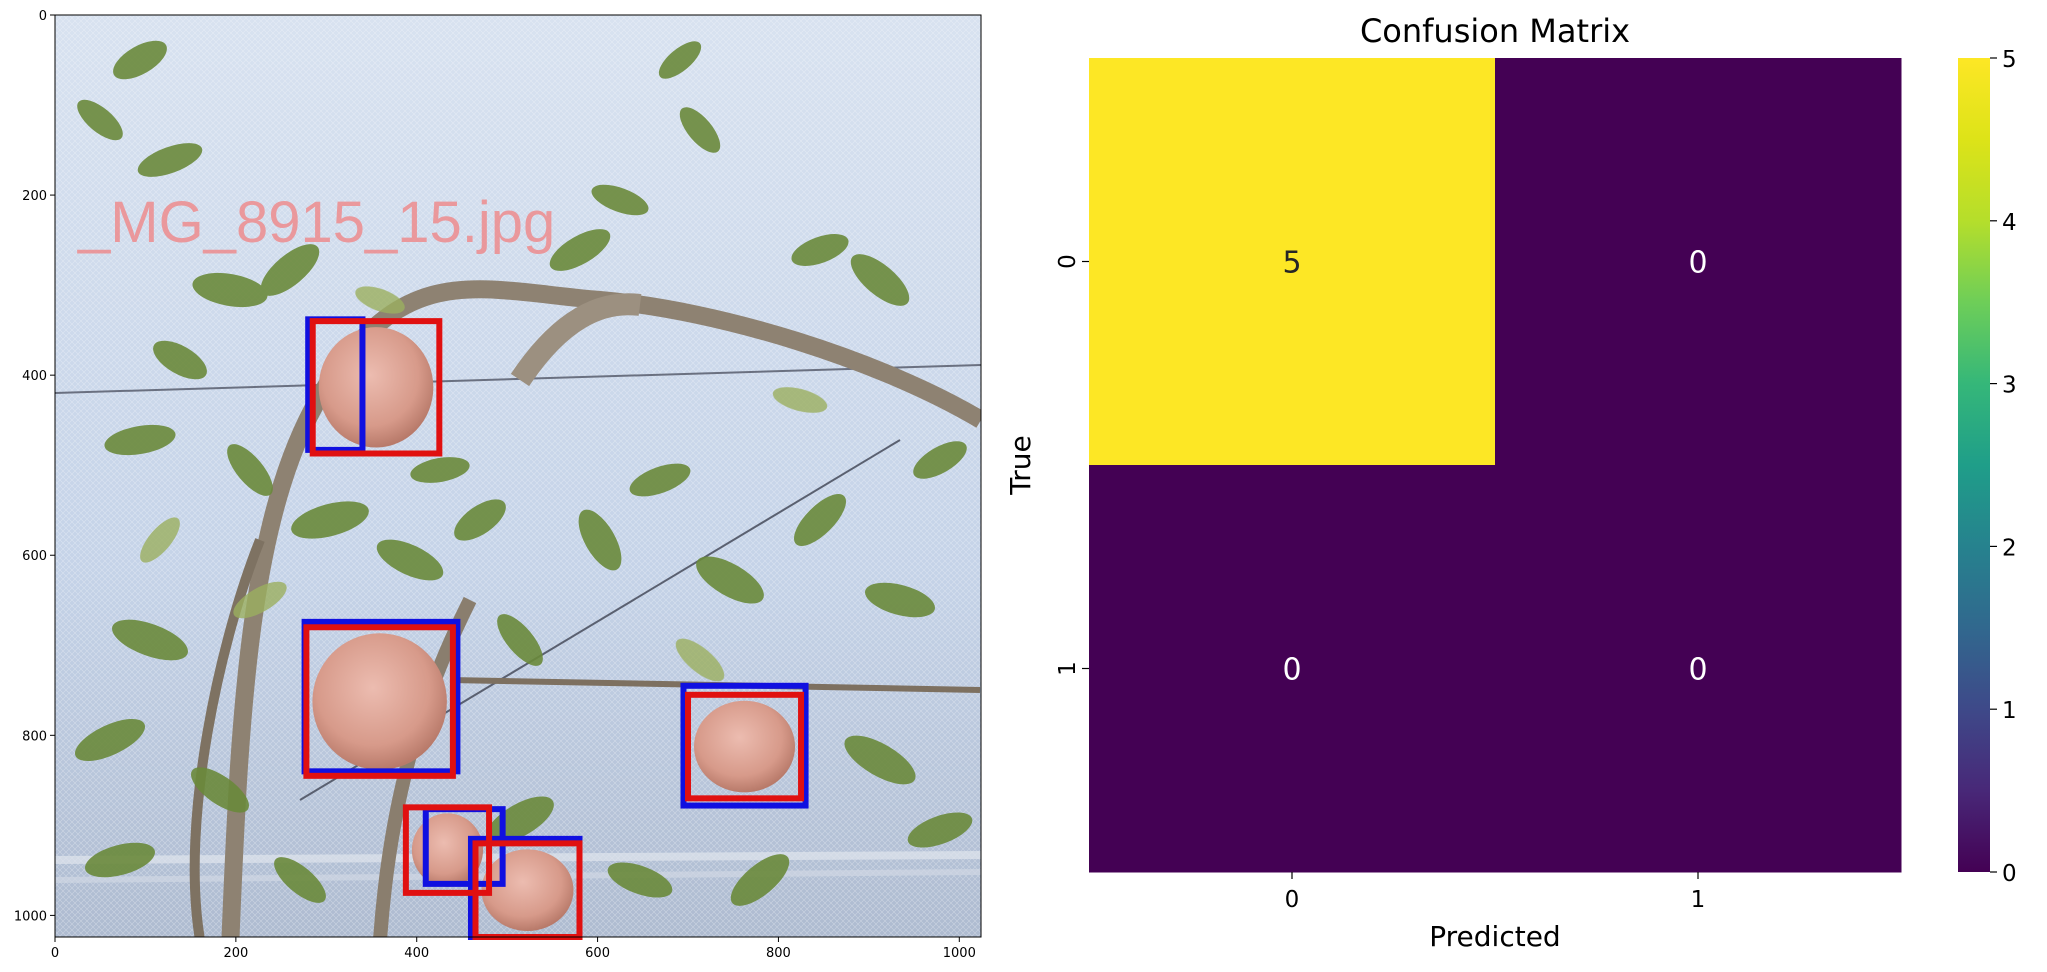 The image size is (2047, 972). What do you see at coordinates (34, 196) in the screenshot?
I see `y-tick-label: 200` at bounding box center [34, 196].